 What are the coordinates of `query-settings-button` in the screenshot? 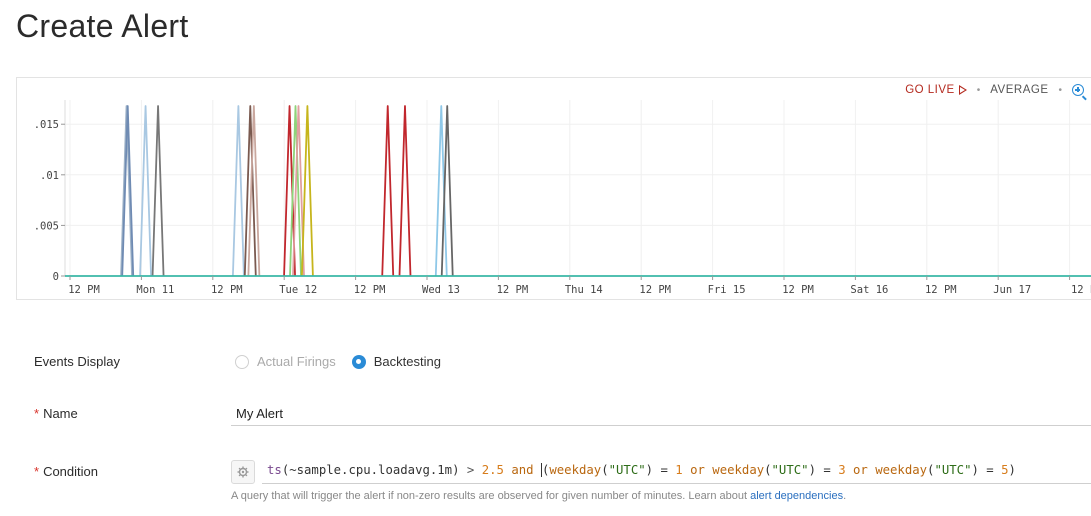 It's located at (243, 472).